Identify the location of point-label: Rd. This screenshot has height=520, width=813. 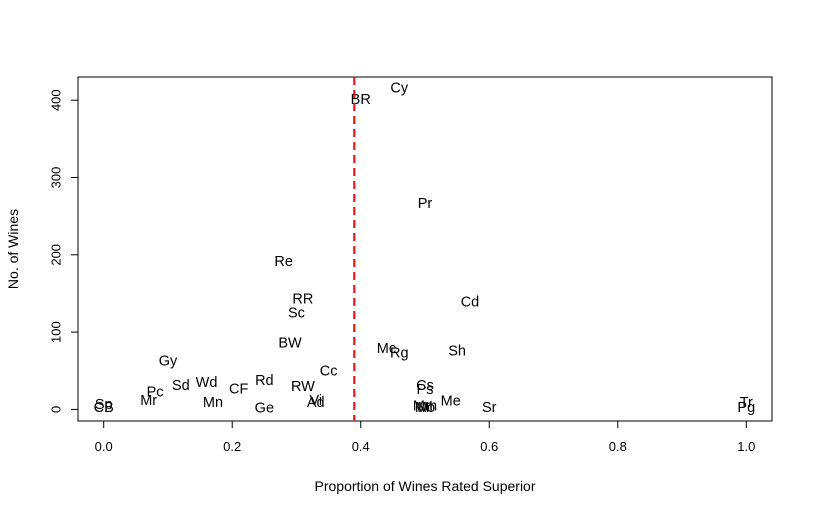
(264, 381).